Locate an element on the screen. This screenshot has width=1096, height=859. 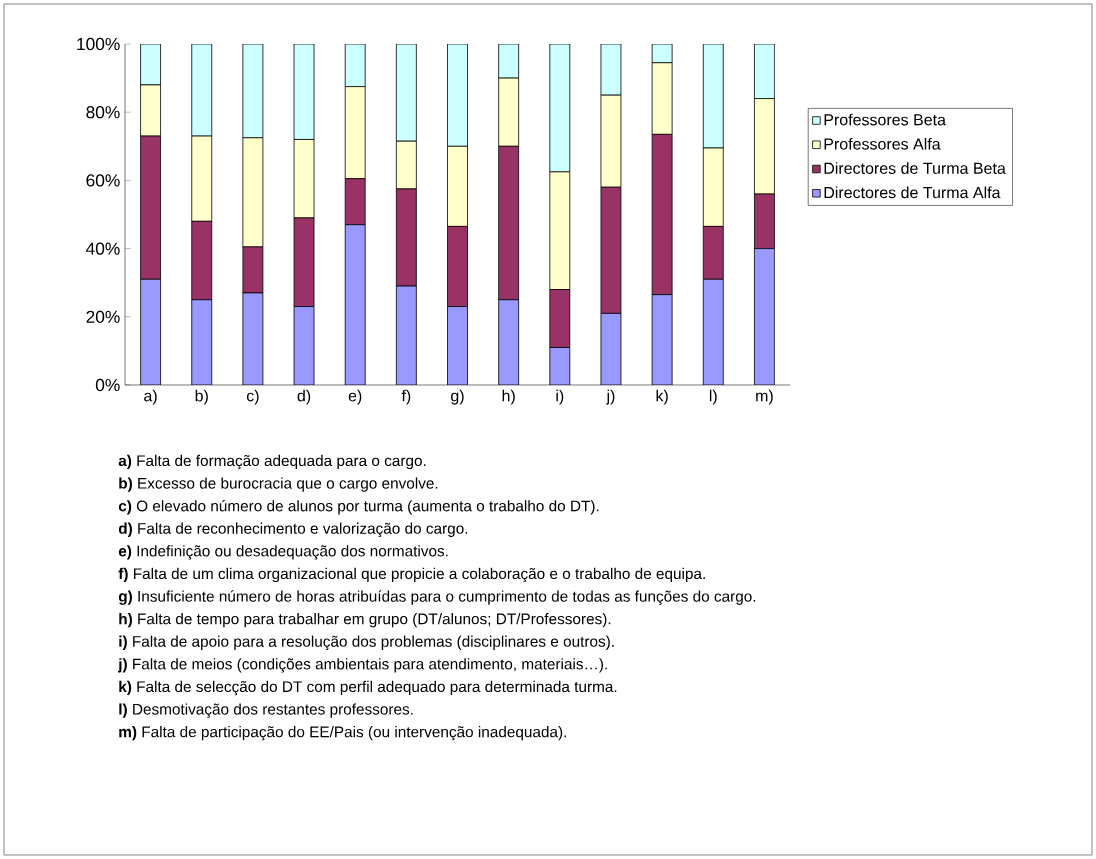
x-tick-label: b) is located at coordinates (201, 397).